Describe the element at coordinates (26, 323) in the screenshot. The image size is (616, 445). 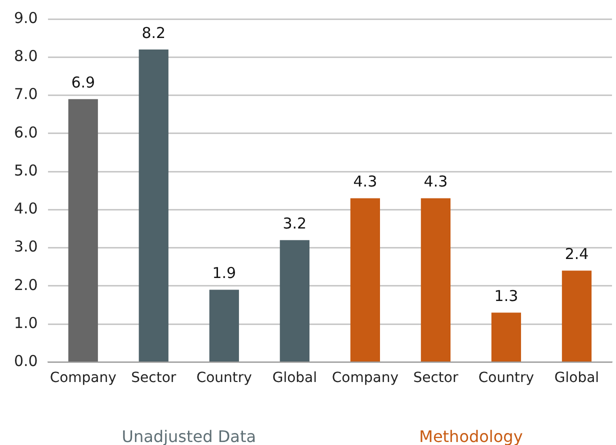
I see `y-tick-label: 1.0` at that location.